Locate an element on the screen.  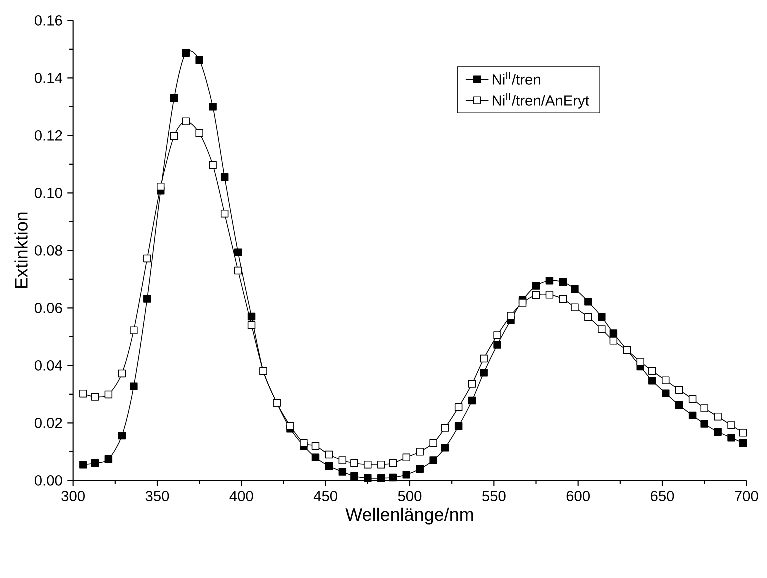
x-tick-label: 550 is located at coordinates (494, 496).